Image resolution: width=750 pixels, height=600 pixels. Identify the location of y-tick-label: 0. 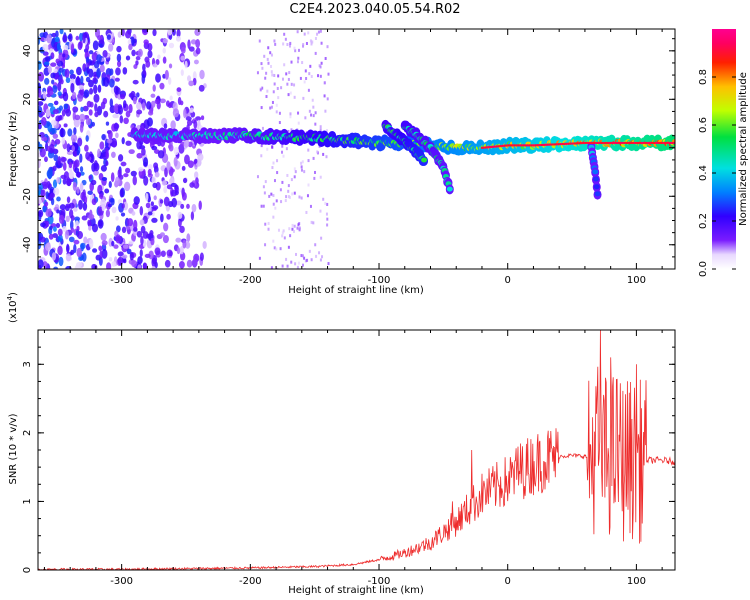
(27, 570).